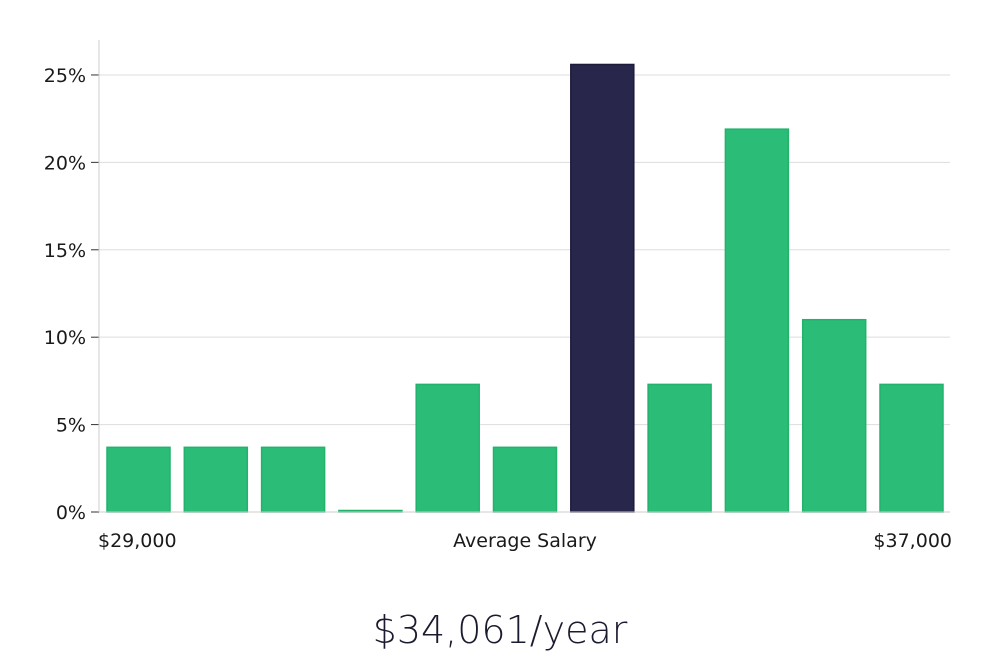 This screenshot has width=1000, height=660. Describe the element at coordinates (71, 513) in the screenshot. I see `y-tick-label: 0%` at that location.